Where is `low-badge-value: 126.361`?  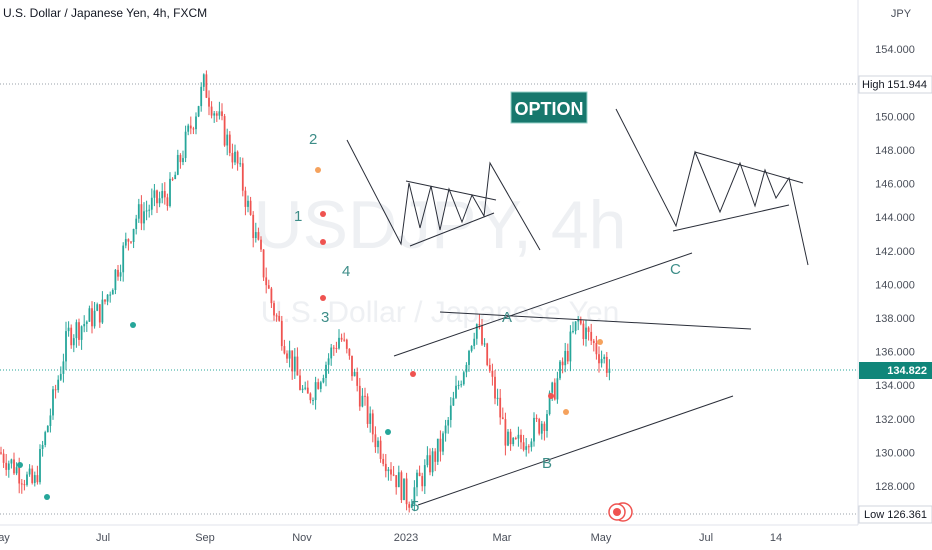 low-badge-value: 126.361 is located at coordinates (907, 515).